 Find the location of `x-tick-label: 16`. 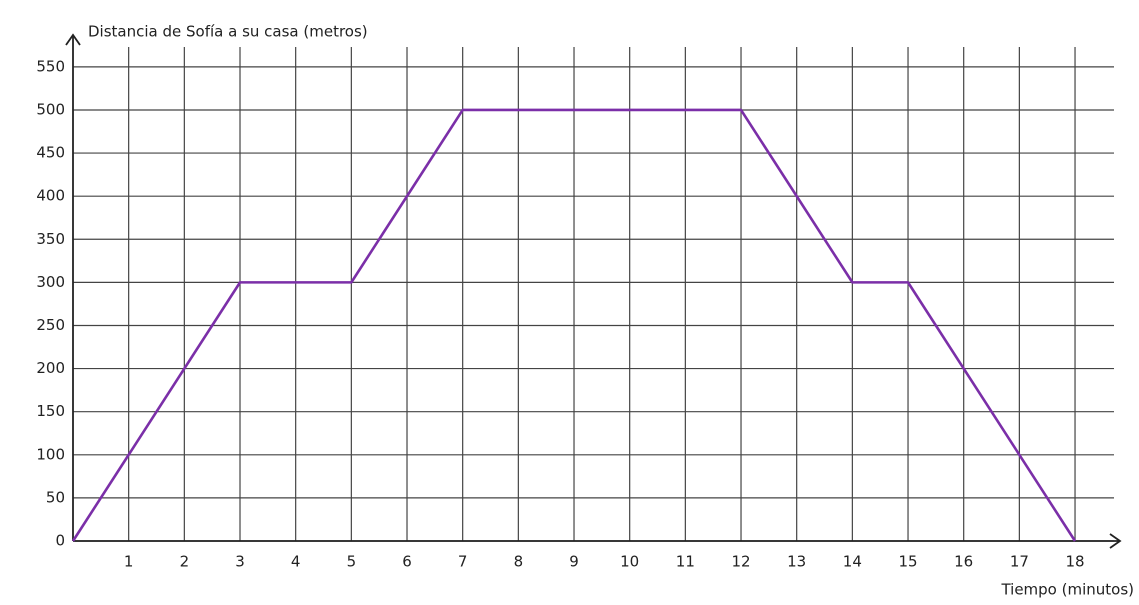

x-tick-label: 16 is located at coordinates (963, 562).